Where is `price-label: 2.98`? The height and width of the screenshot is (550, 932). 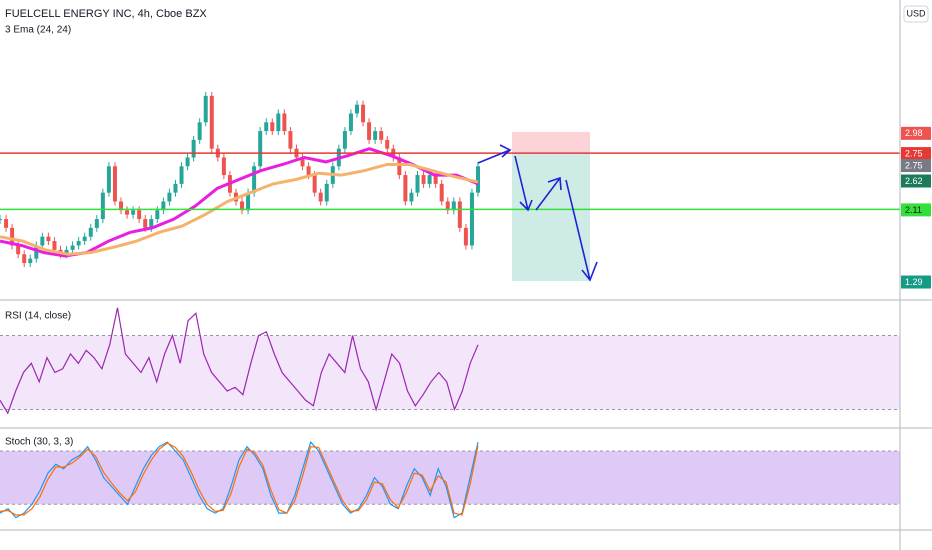 price-label: 2.98 is located at coordinates (914, 133).